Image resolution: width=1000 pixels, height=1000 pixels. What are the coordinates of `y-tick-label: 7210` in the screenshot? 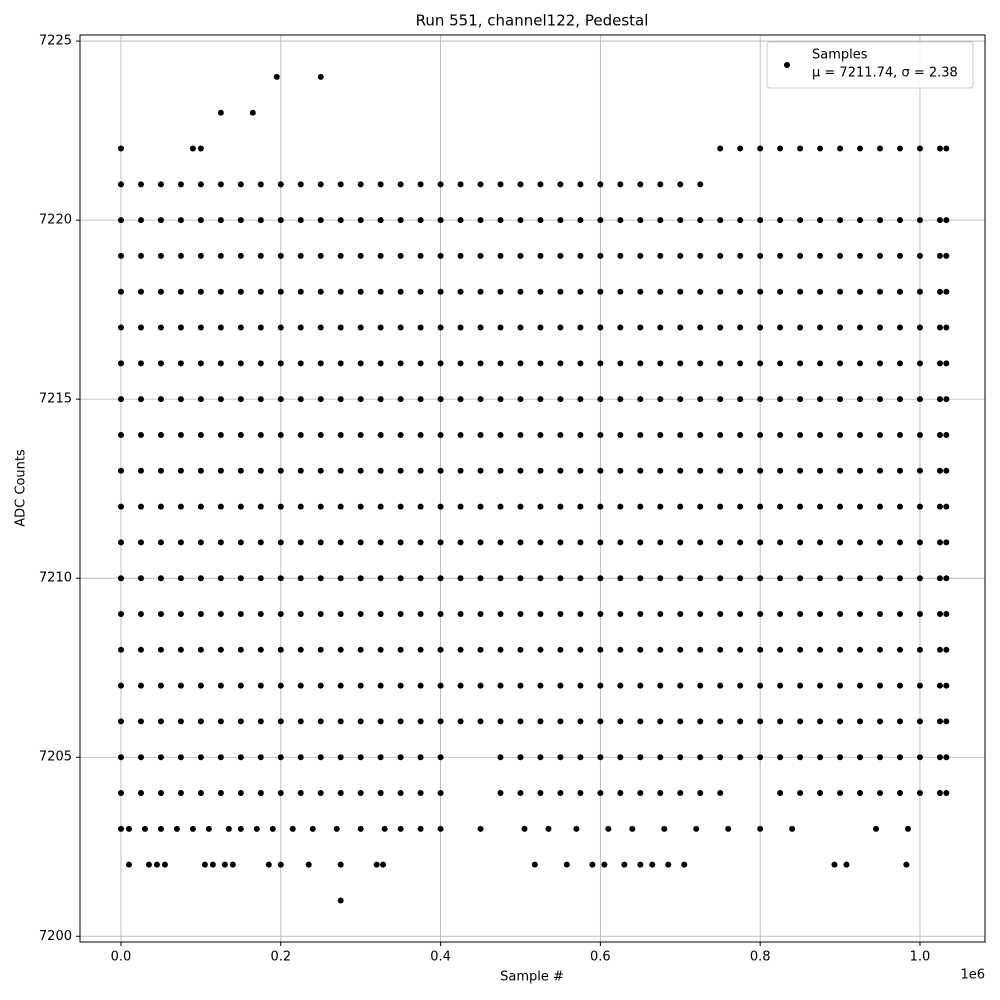 It's located at (55, 578).